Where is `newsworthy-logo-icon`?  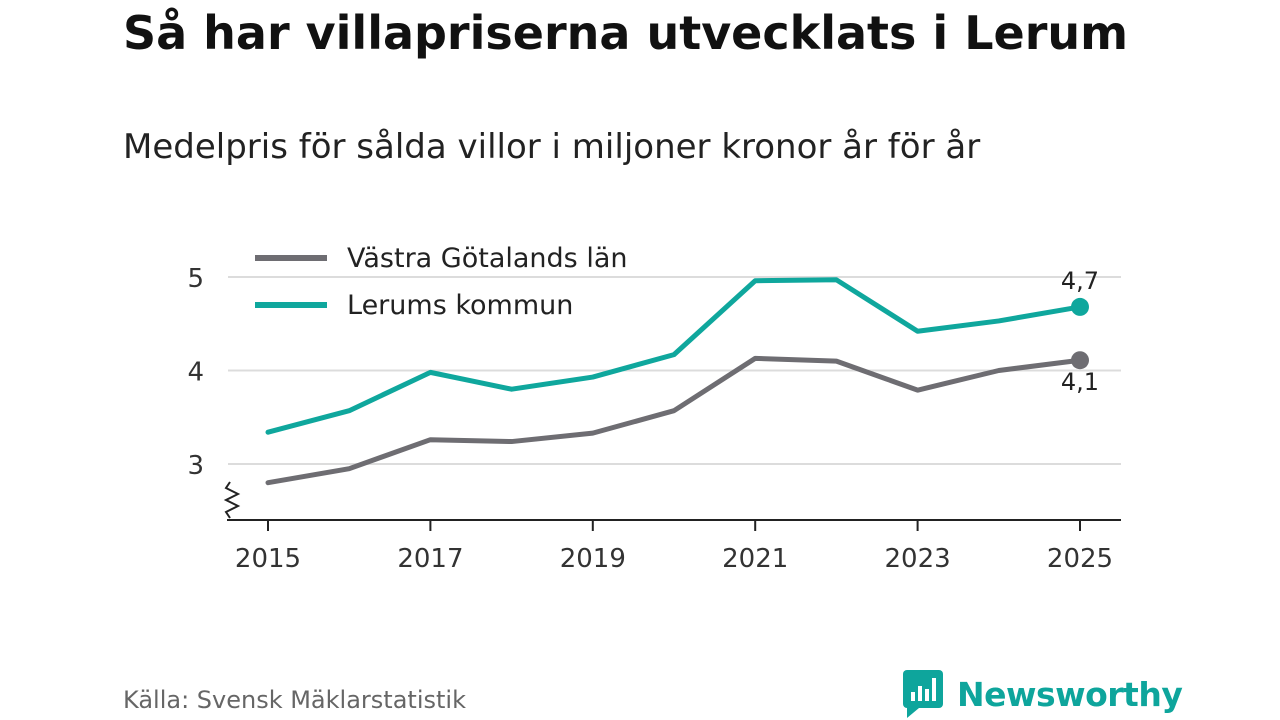 newsworthy-logo-icon is located at coordinates (923, 694).